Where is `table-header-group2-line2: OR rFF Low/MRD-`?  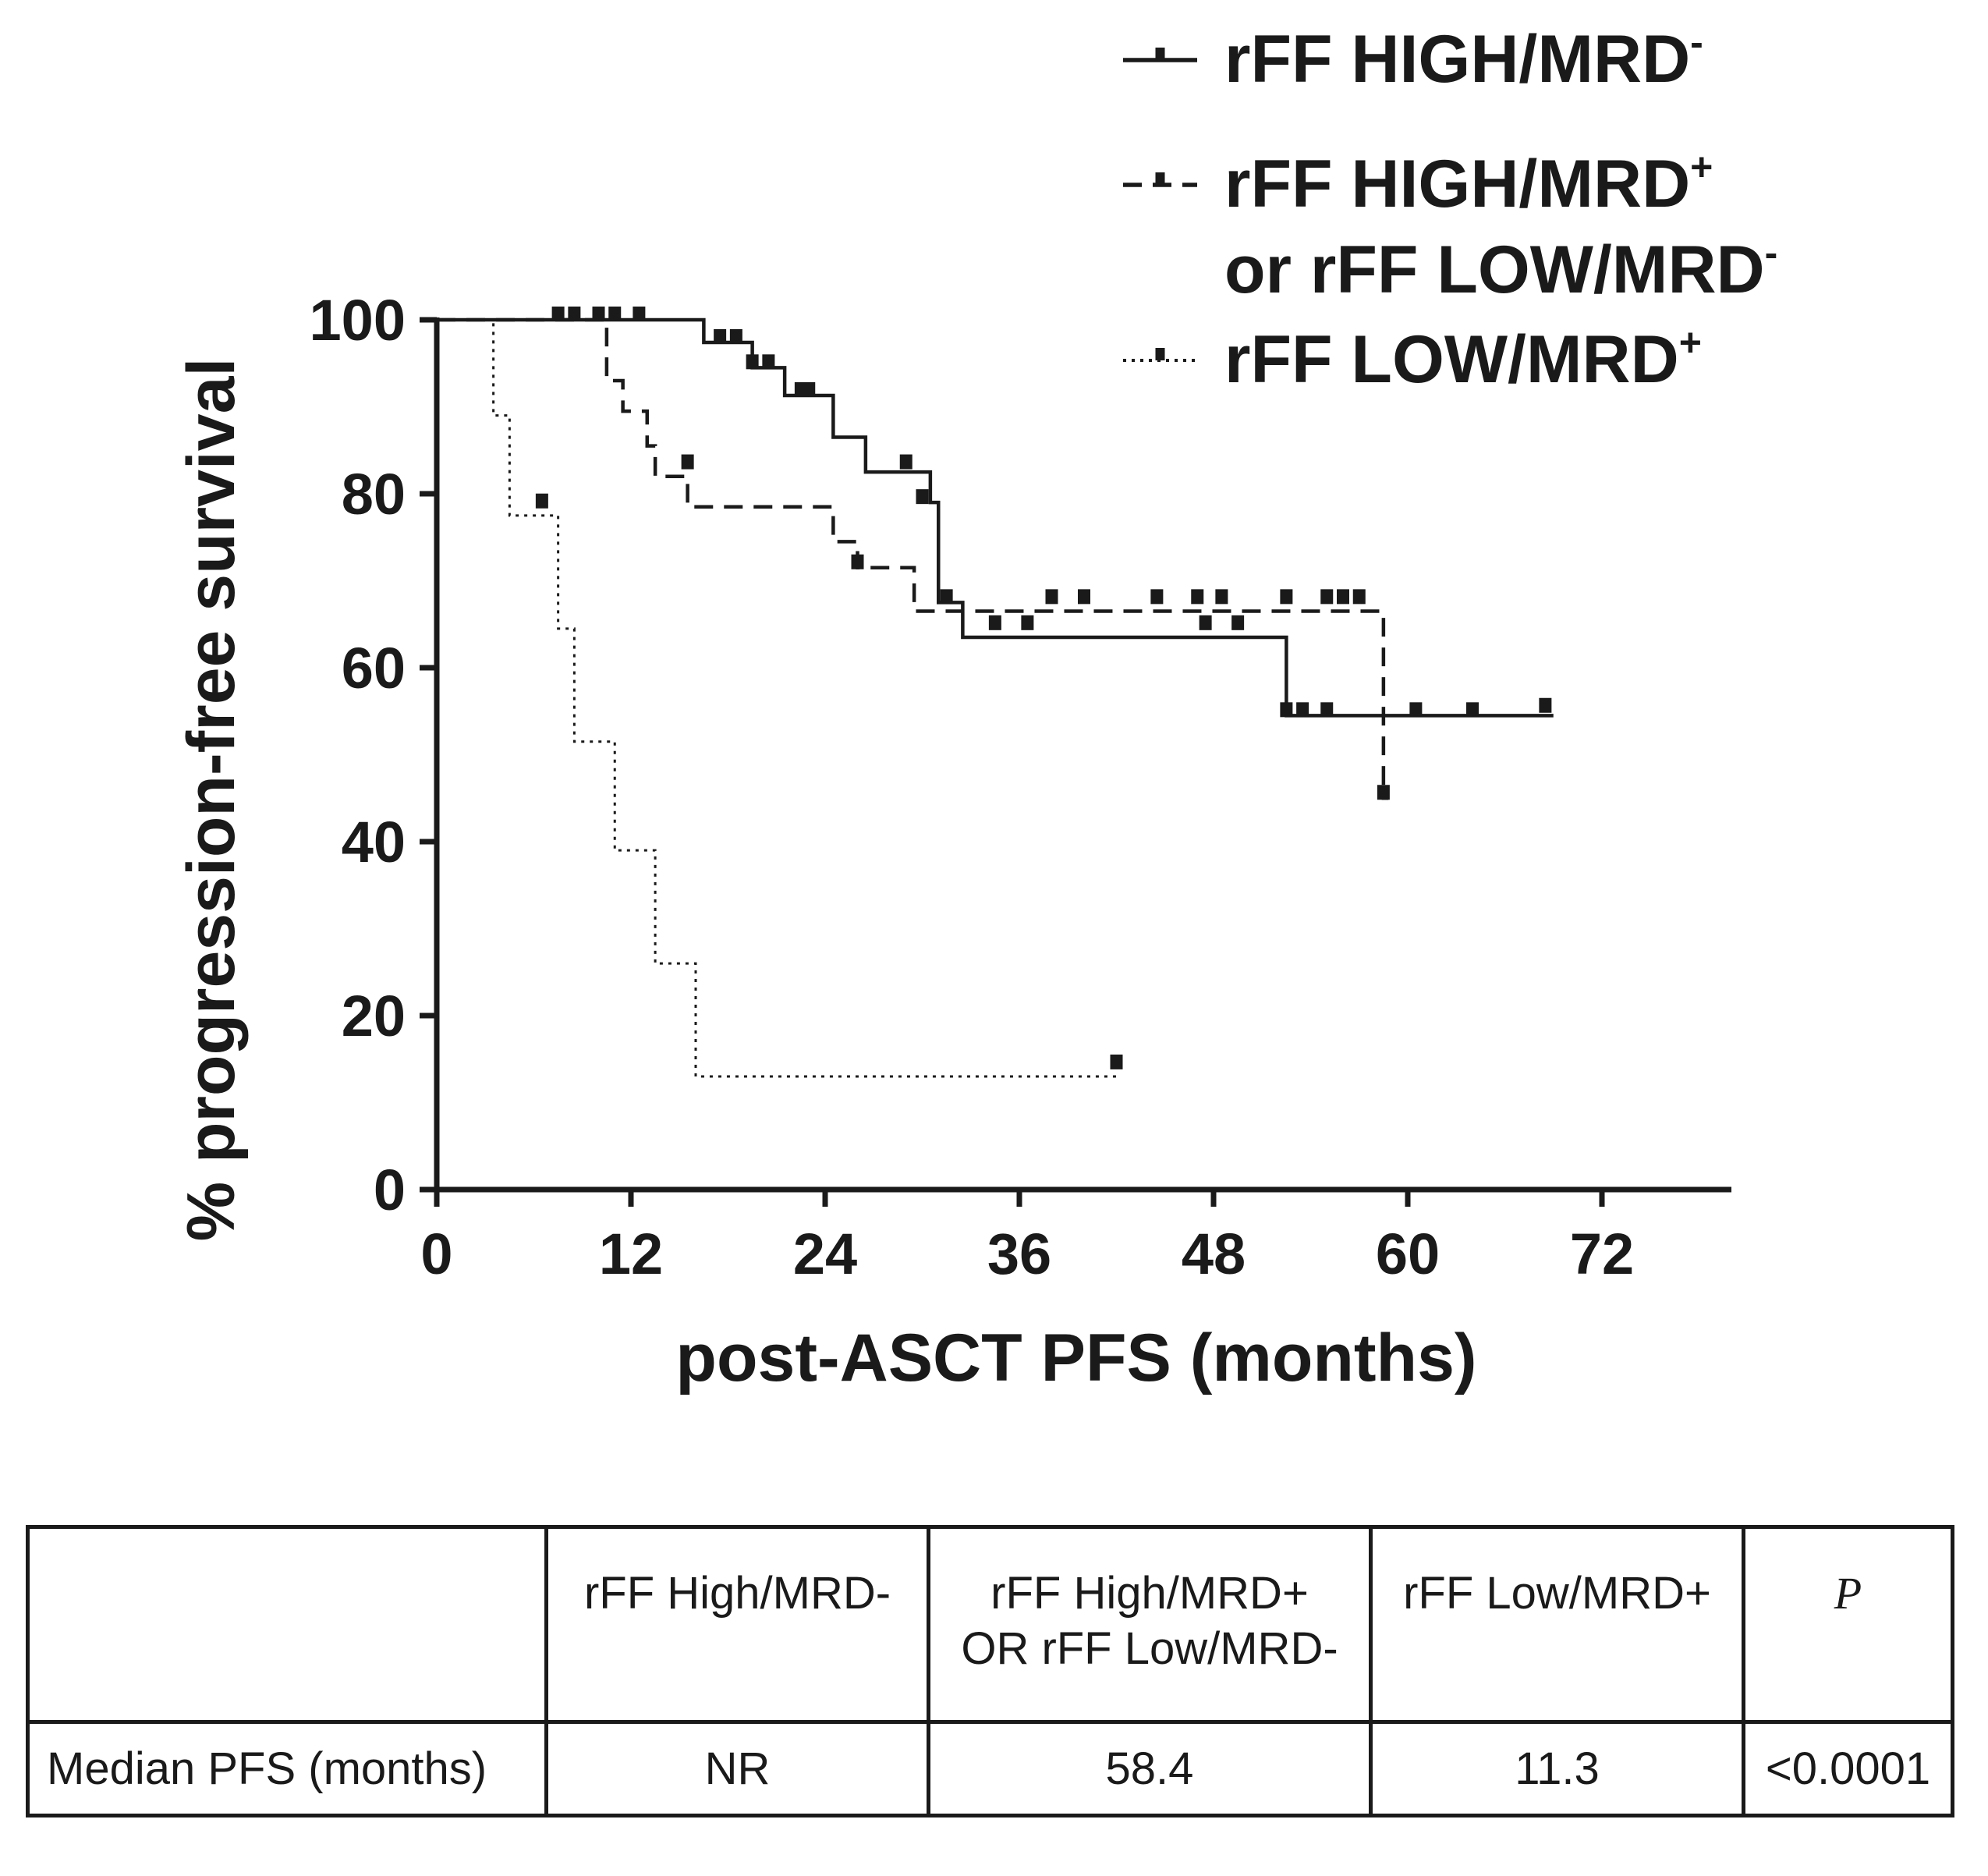
table-header-group2-line2: OR rFF Low/MRD- is located at coordinates (1149, 1648).